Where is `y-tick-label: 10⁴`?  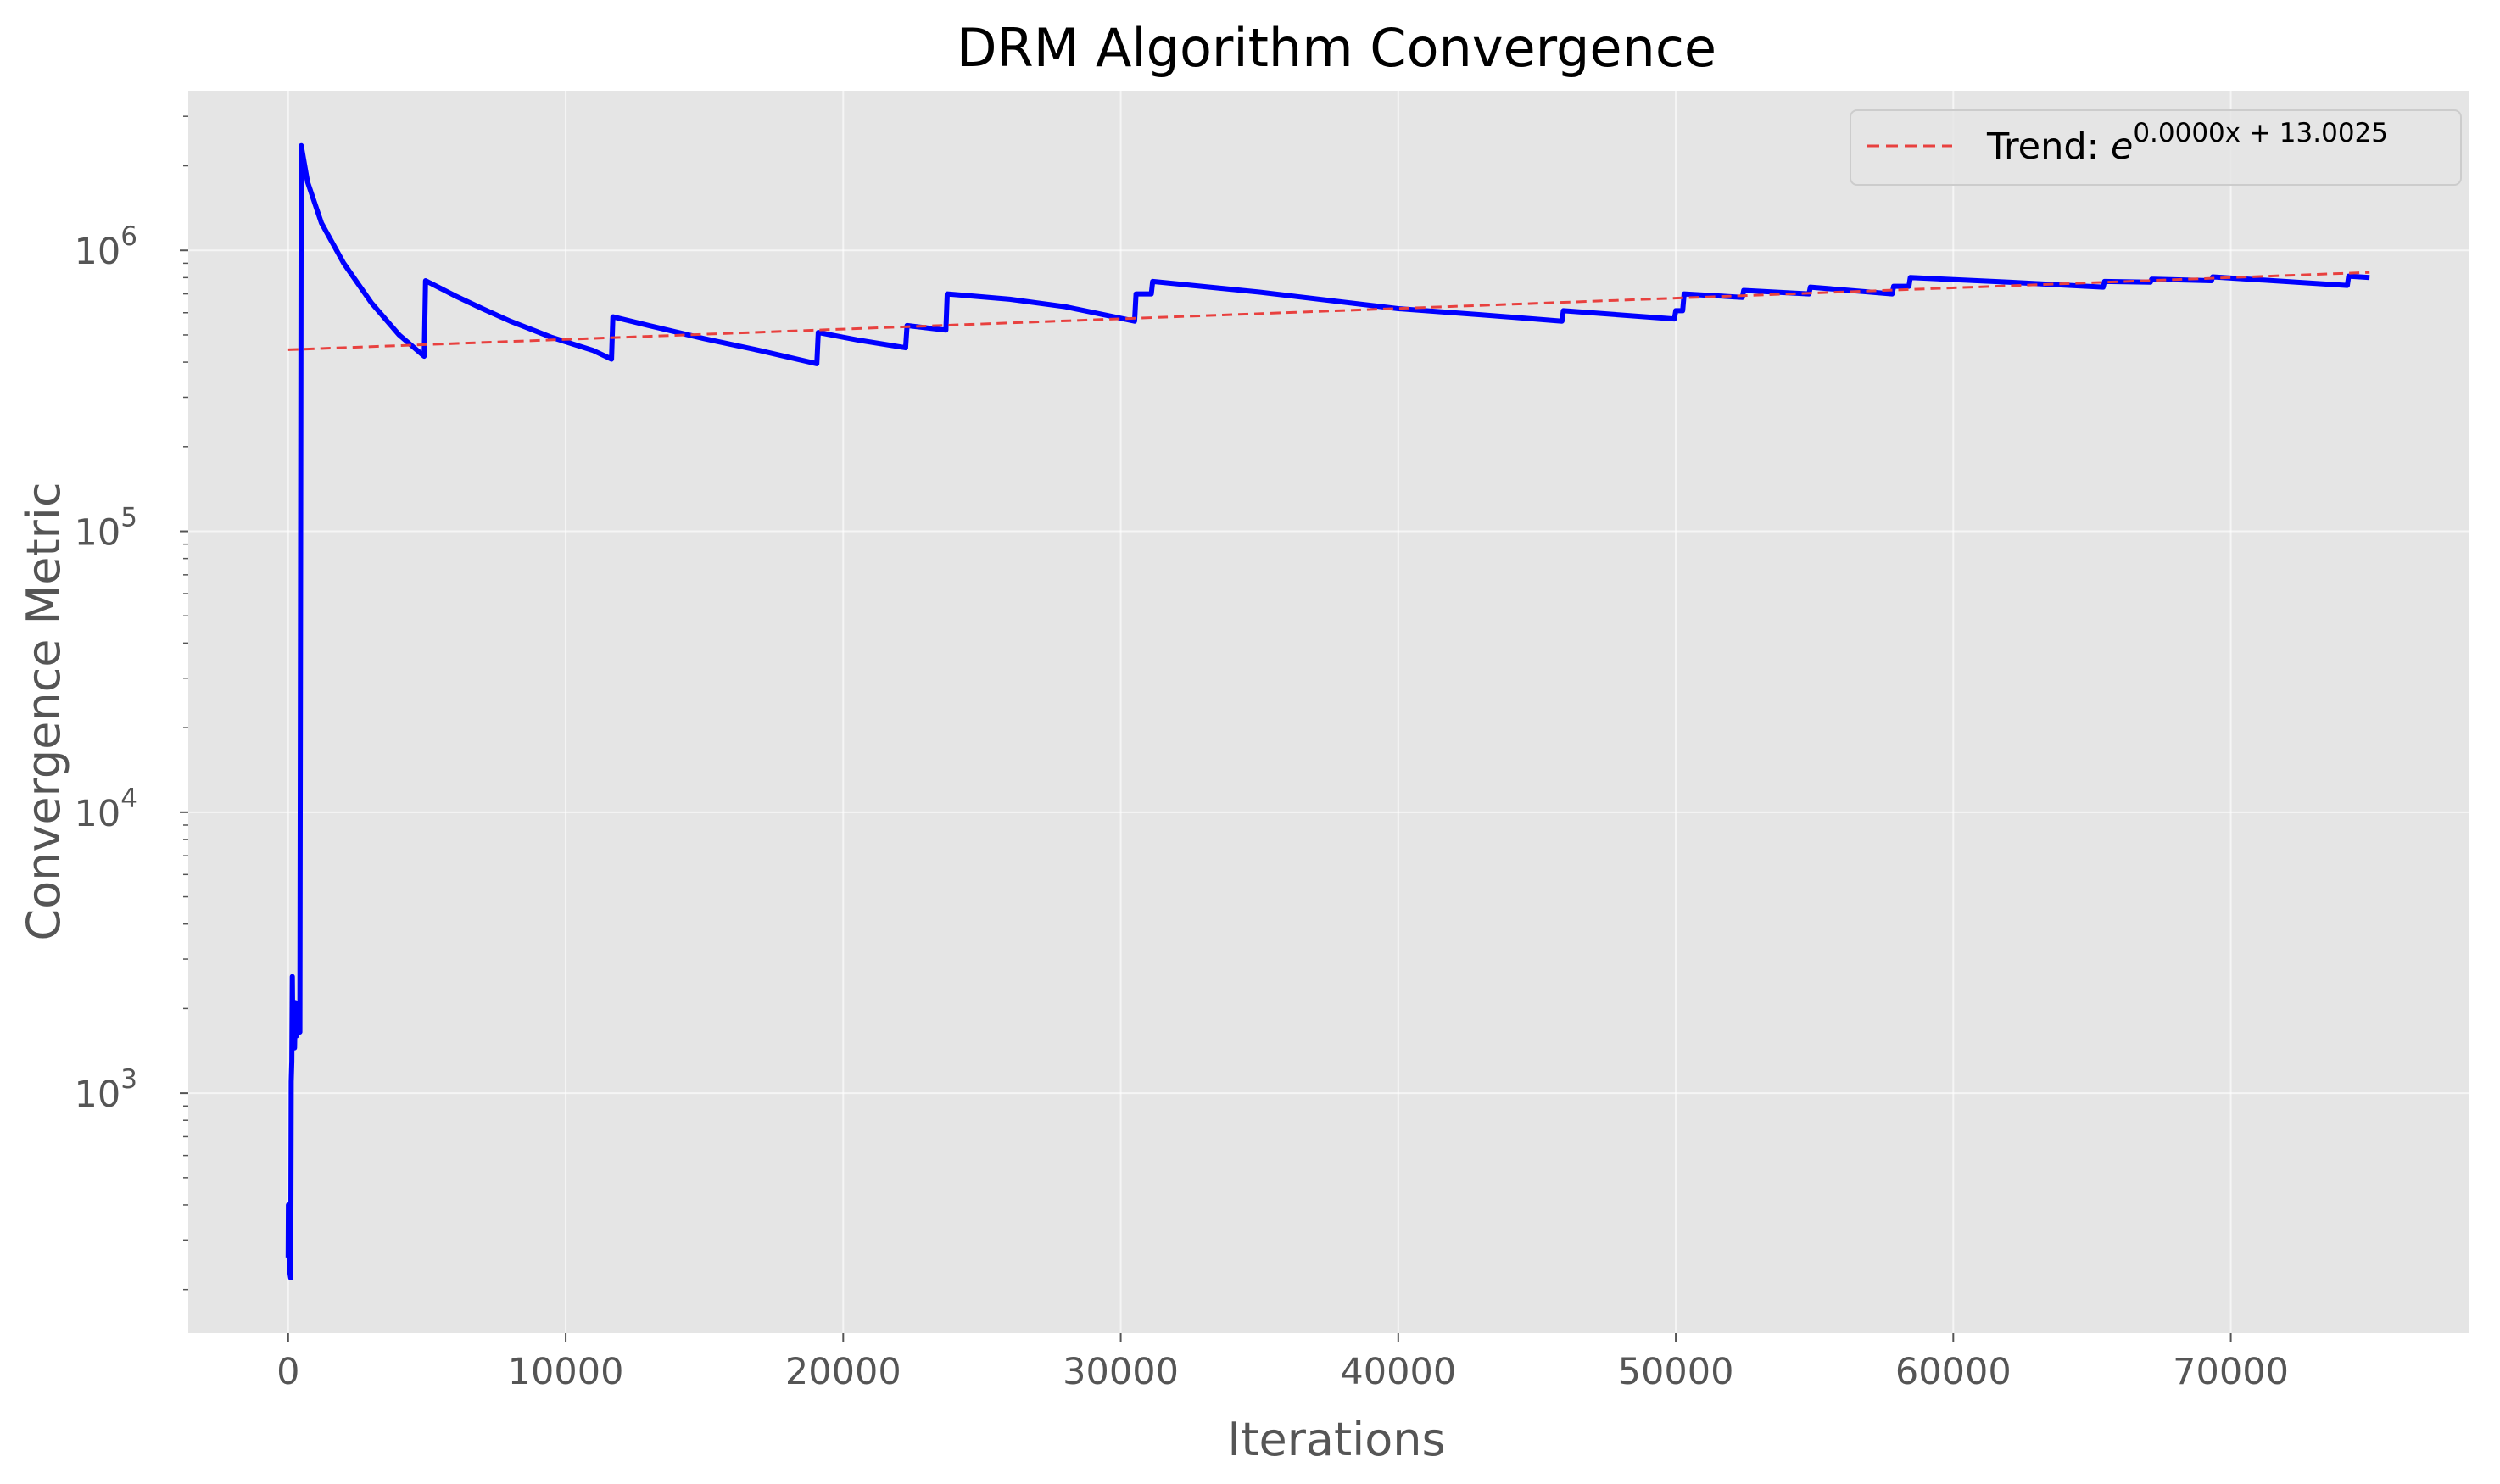
y-tick-label: 10⁴ is located at coordinates (106, 809).